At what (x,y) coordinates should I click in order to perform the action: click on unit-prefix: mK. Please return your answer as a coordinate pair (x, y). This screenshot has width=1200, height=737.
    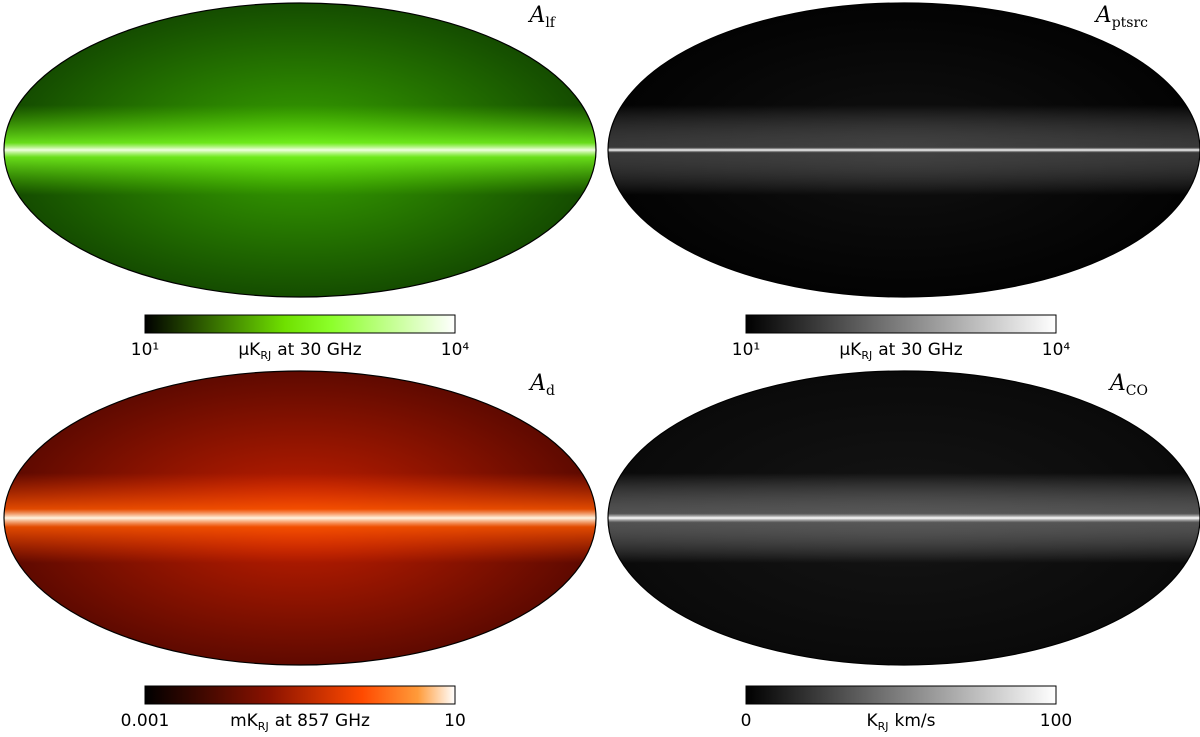
    Looking at the image, I should click on (244, 721).